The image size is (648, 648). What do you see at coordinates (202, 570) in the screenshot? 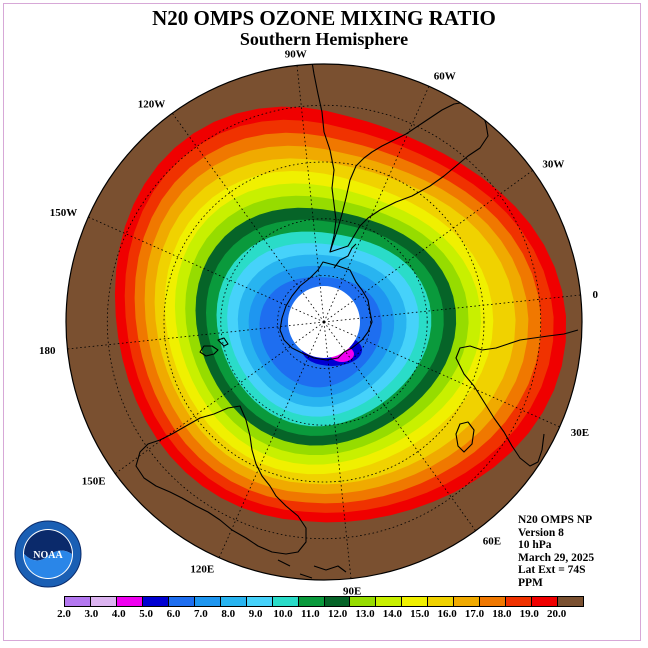
I see `lon-label-7: 120E` at bounding box center [202, 570].